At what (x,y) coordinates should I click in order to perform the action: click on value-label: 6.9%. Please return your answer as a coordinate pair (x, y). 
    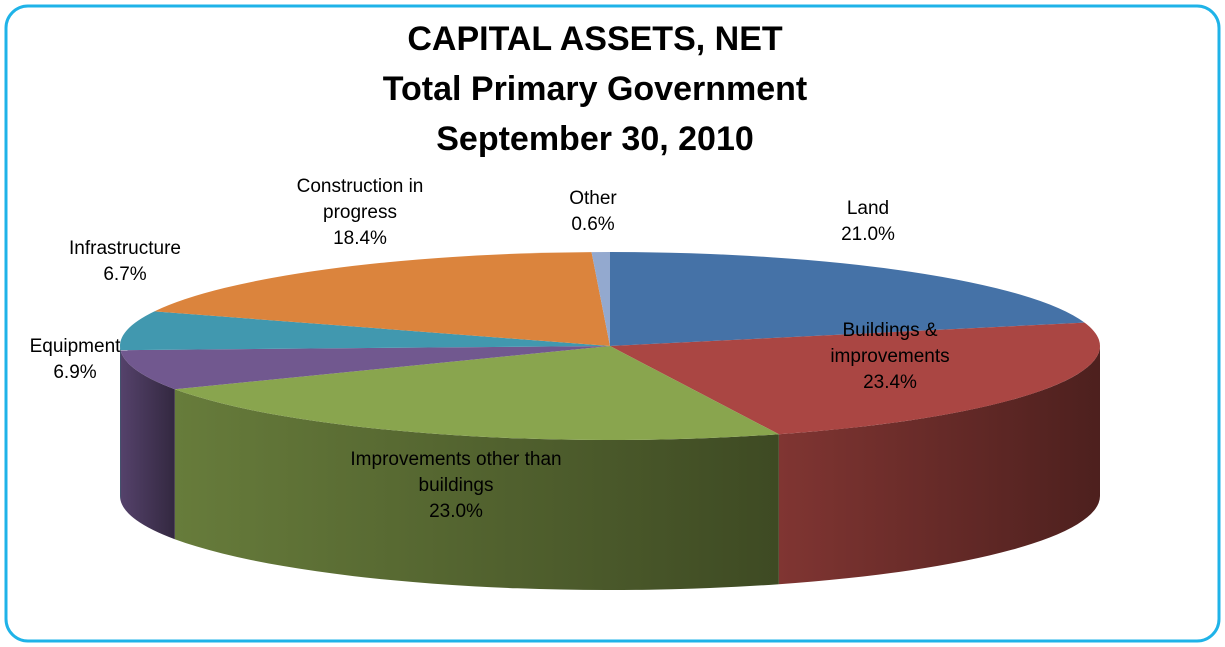
    Looking at the image, I should click on (75, 372).